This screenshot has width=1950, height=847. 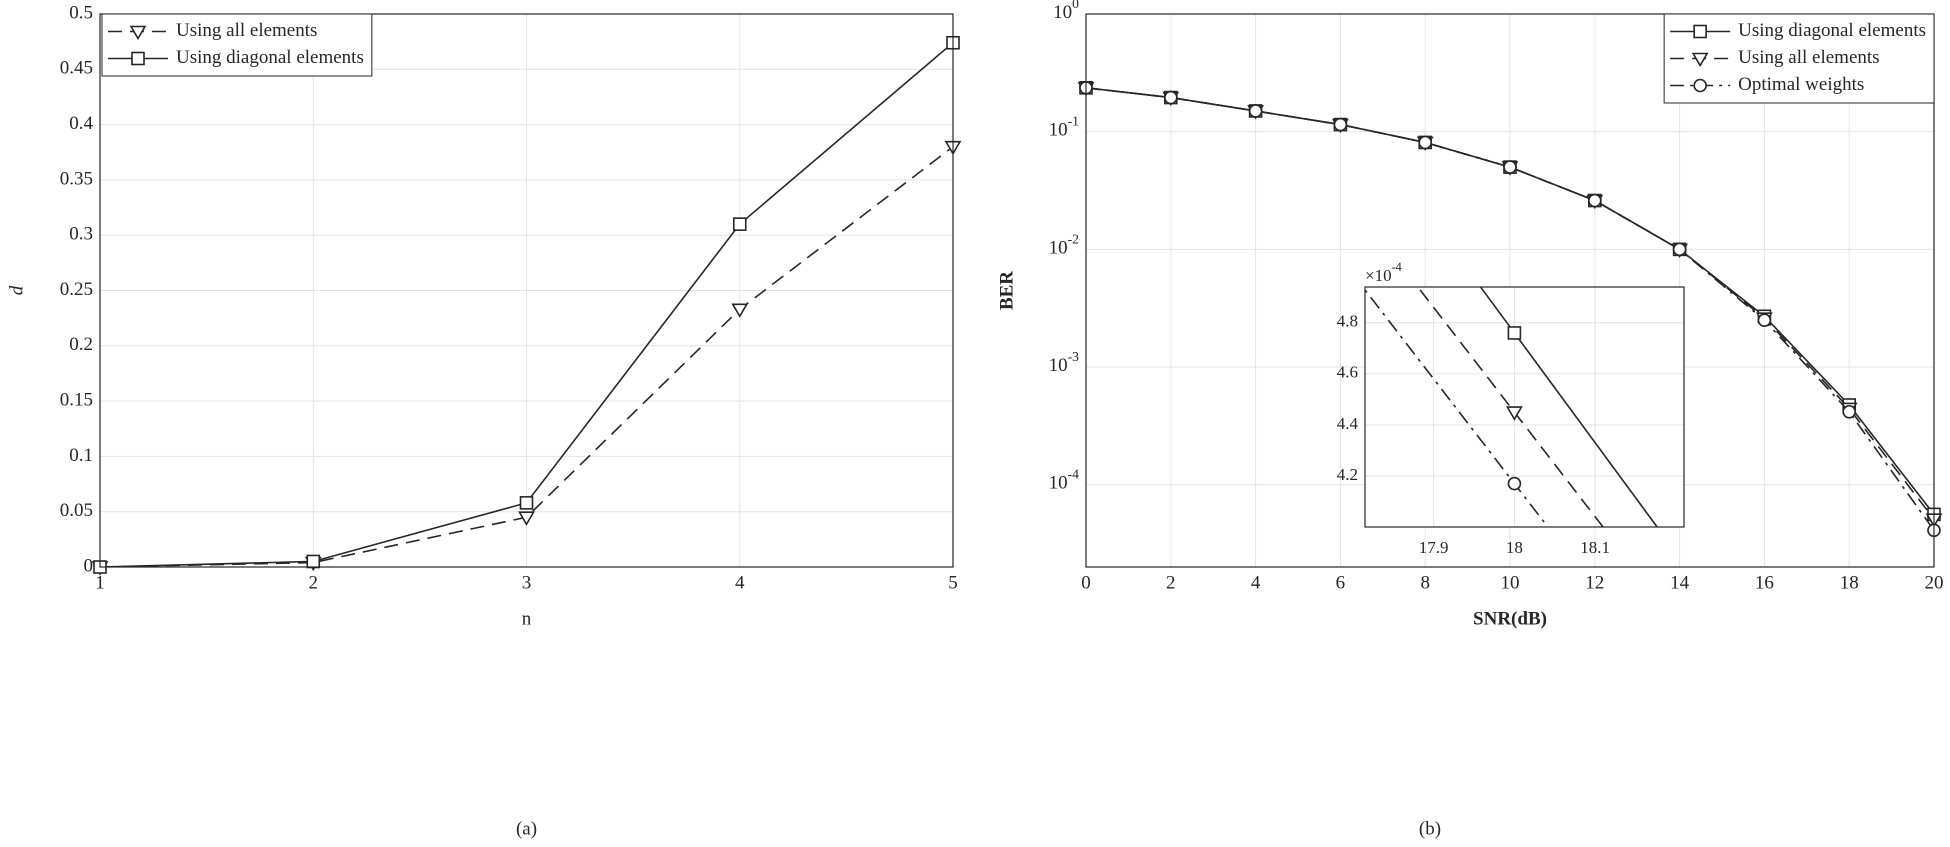 I want to click on x-tick-label: 16, so click(x=1764, y=582).